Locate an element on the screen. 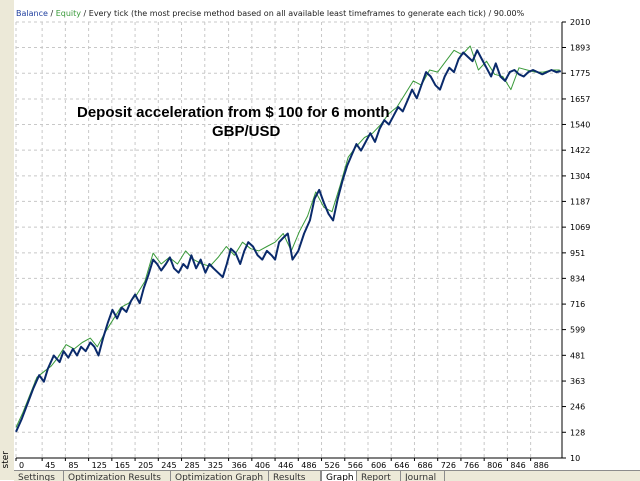  y-tick-label: 951 is located at coordinates (577, 253).